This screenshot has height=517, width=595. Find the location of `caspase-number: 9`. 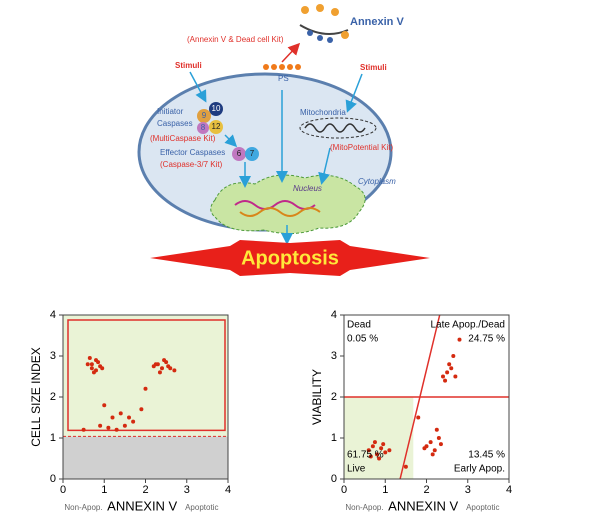

caspase-number: 9 is located at coordinates (204, 115).